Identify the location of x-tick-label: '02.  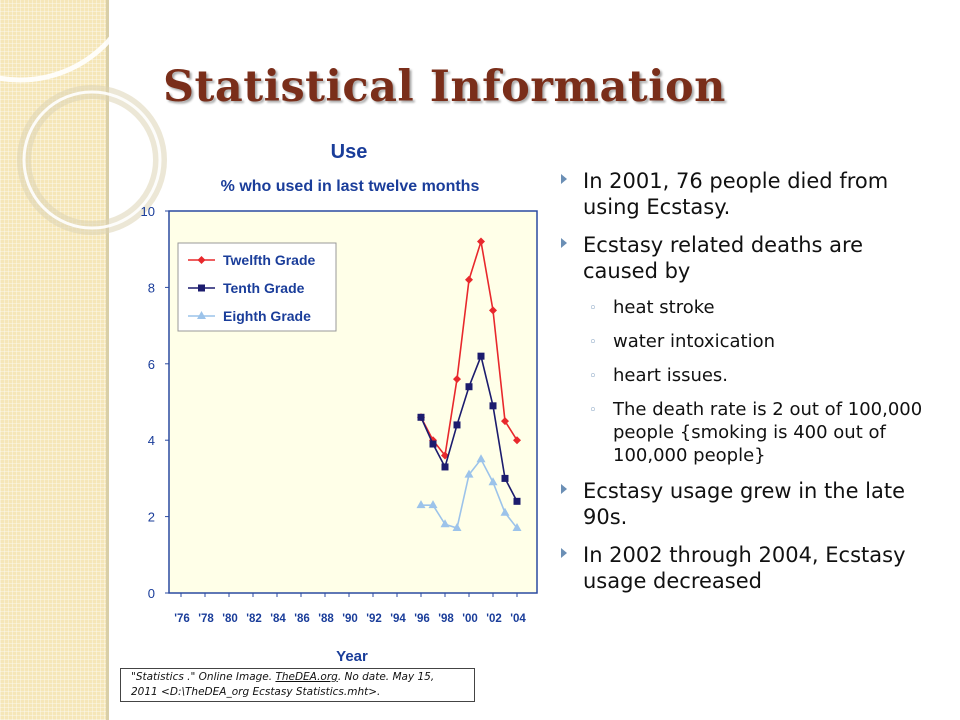
(494, 619).